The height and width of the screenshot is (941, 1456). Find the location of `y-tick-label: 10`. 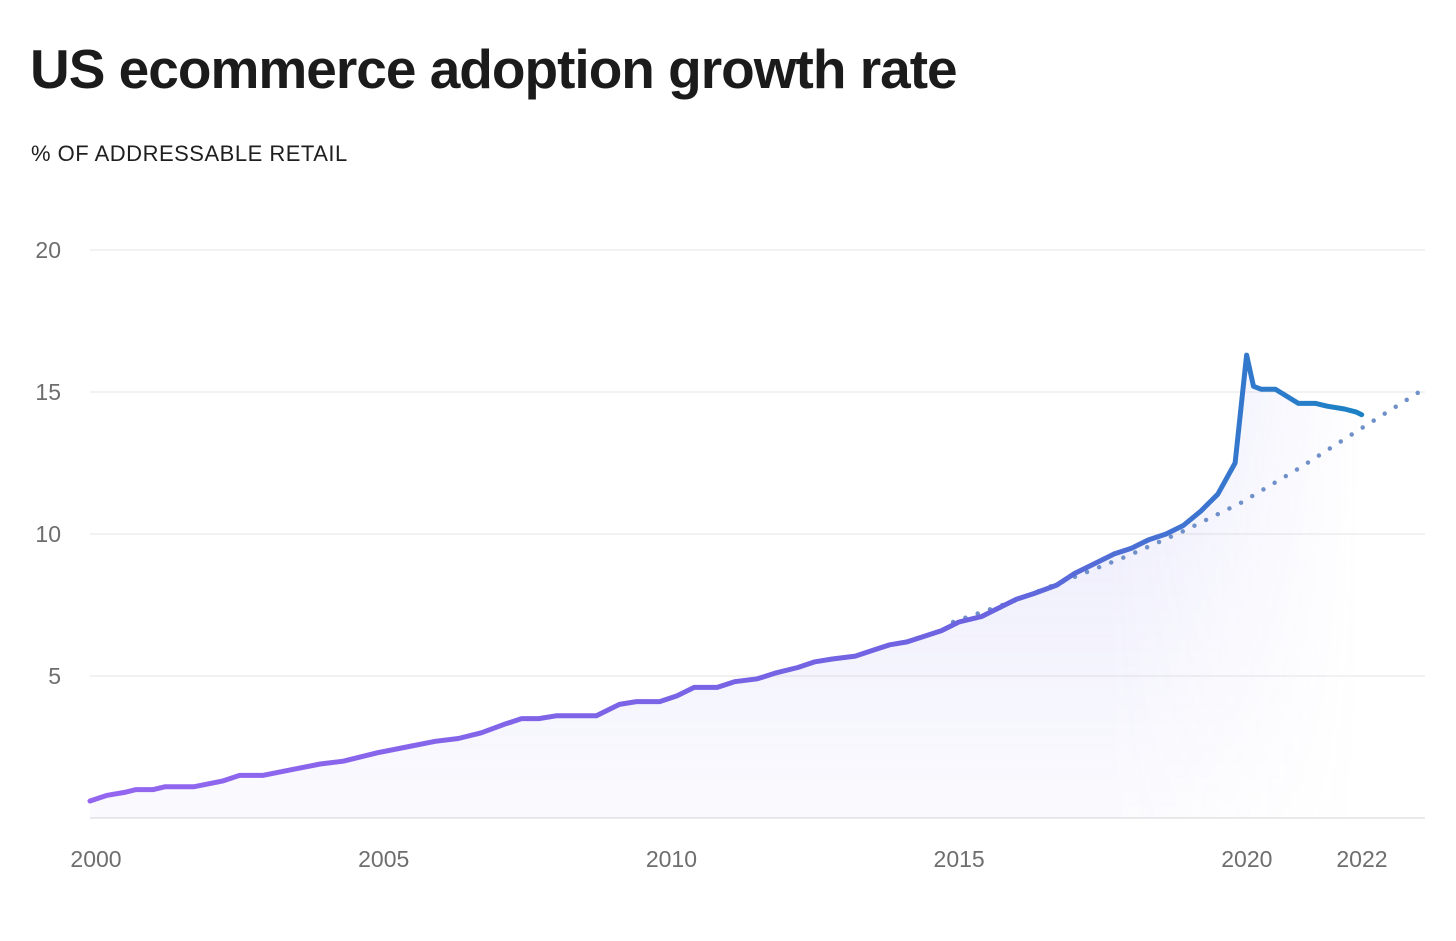

y-tick-label: 10 is located at coordinates (48, 534).